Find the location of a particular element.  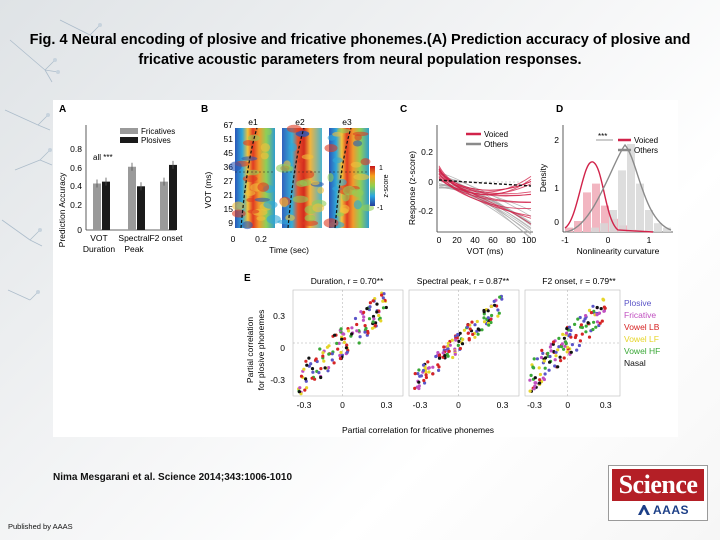

a-xcat-0: VOT is located at coordinates (98, 238).